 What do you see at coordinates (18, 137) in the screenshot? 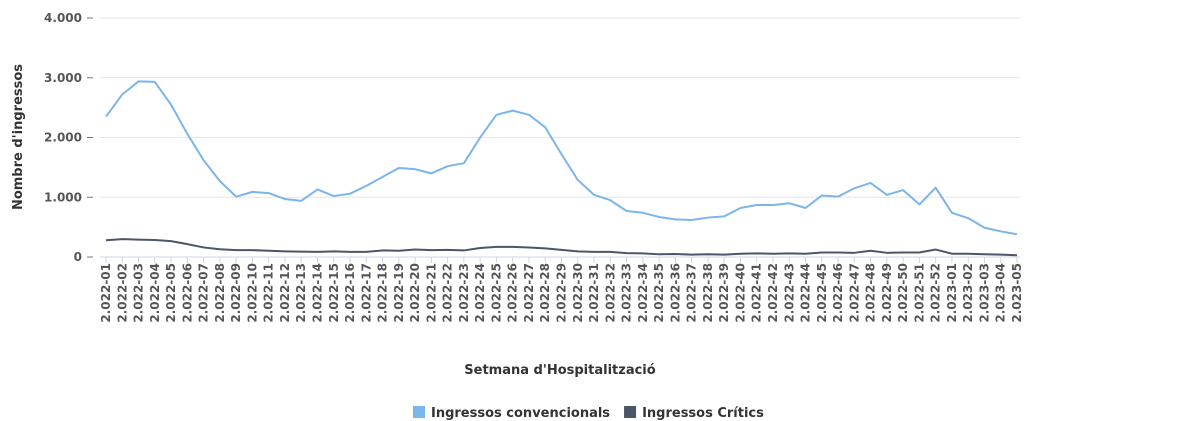
I see `y-axis-title: Nombre d'ingressos` at bounding box center [18, 137].